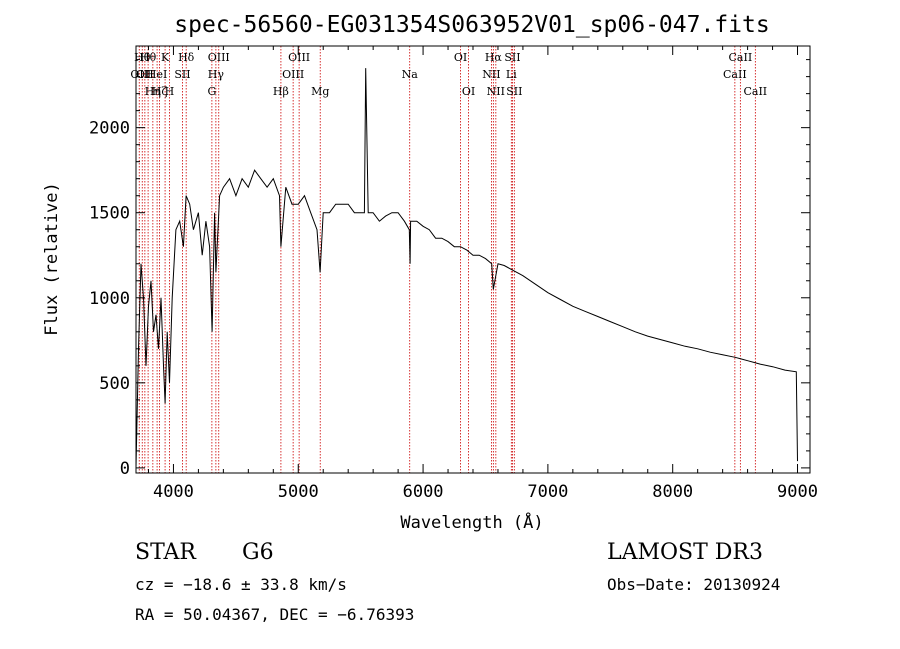 The image size is (900, 649). Describe the element at coordinates (160, 91) in the screenshot. I see `line-label: Hζ` at that location.